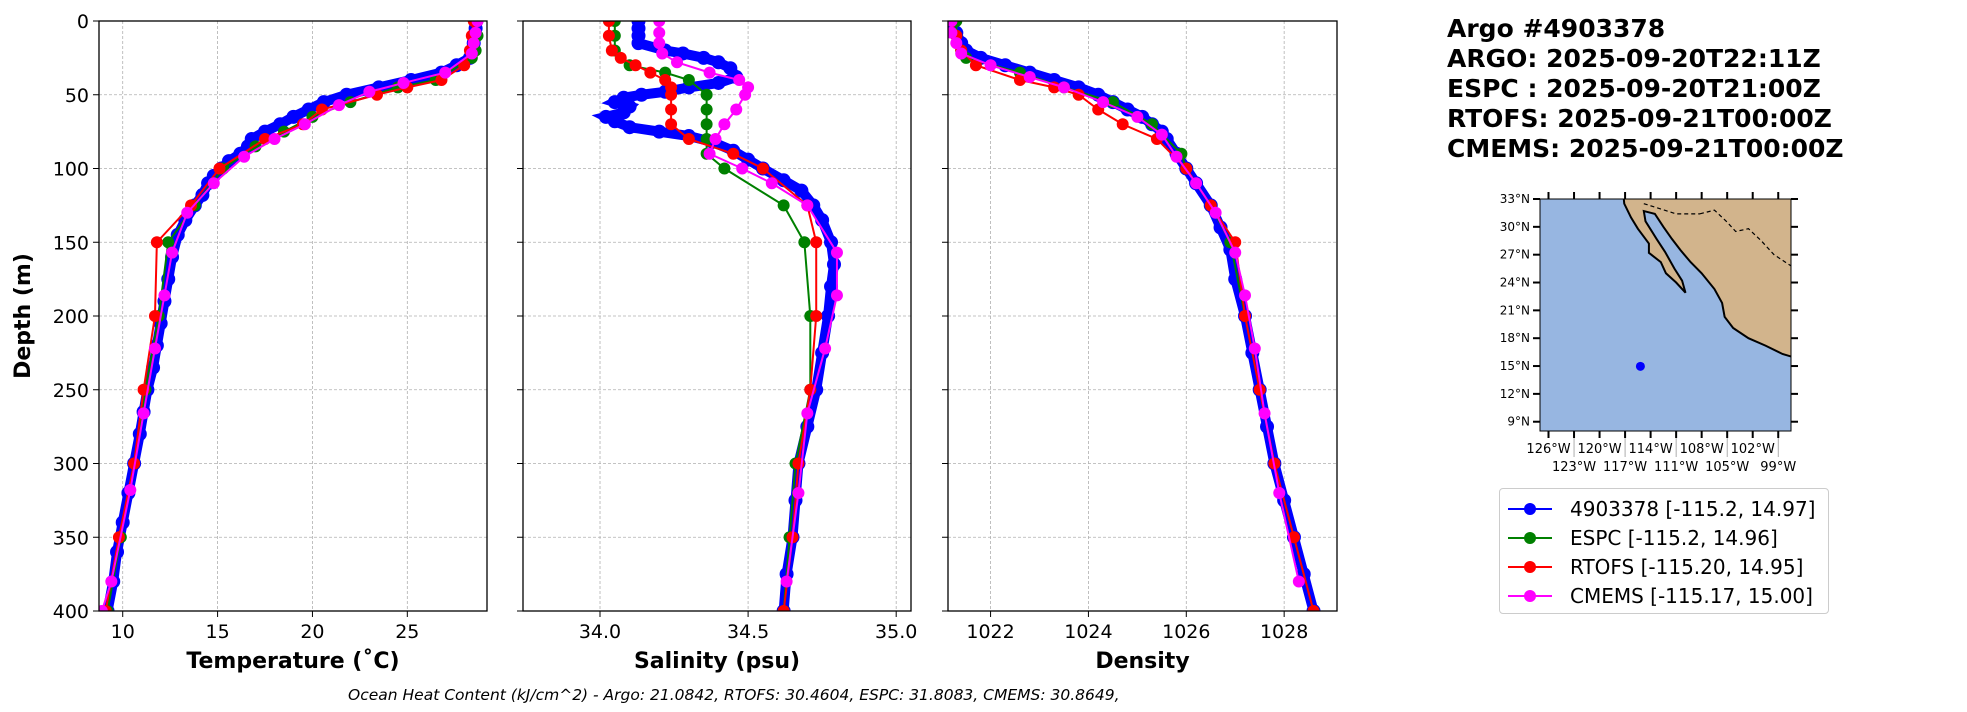  Describe the element at coordinates (123, 632) in the screenshot. I see `x-tick-label: 10` at that location.